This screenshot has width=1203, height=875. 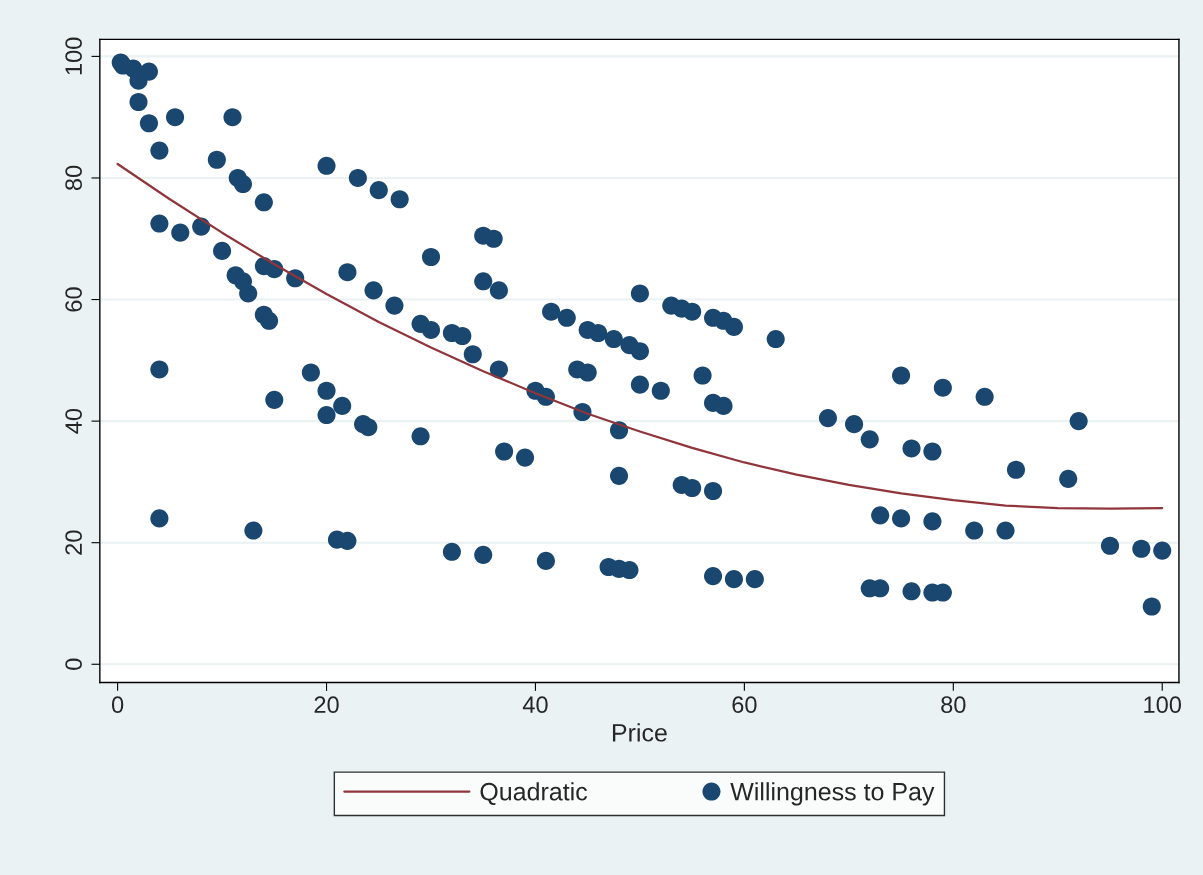 What do you see at coordinates (73, 421) in the screenshot?
I see `y-tick-label: 40` at bounding box center [73, 421].